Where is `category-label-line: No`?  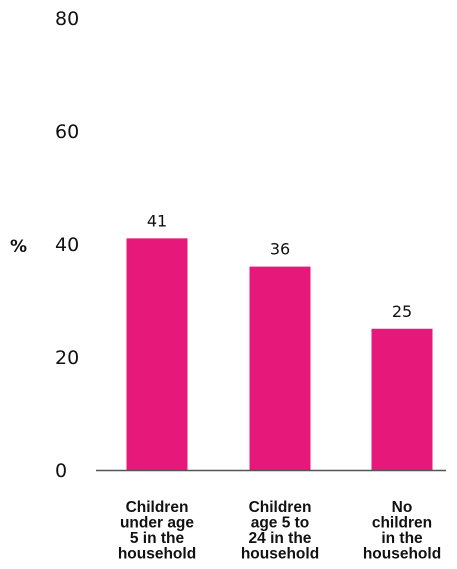
category-label-line: No is located at coordinates (402, 507).